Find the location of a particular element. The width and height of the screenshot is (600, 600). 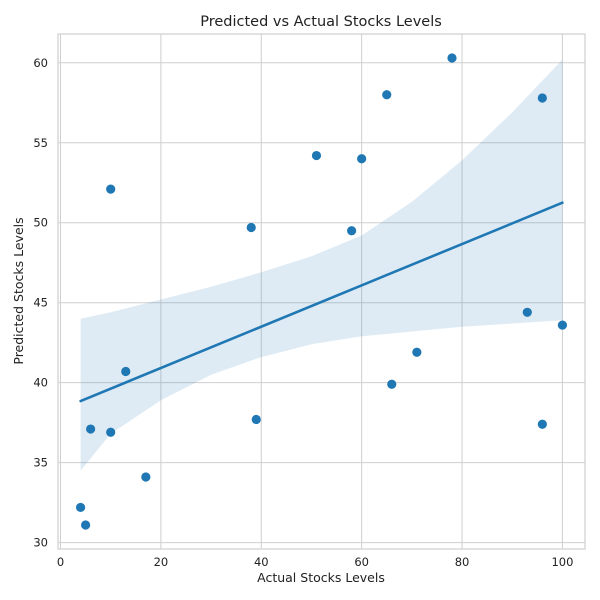

y-tick-label: 35 is located at coordinates (40, 463).